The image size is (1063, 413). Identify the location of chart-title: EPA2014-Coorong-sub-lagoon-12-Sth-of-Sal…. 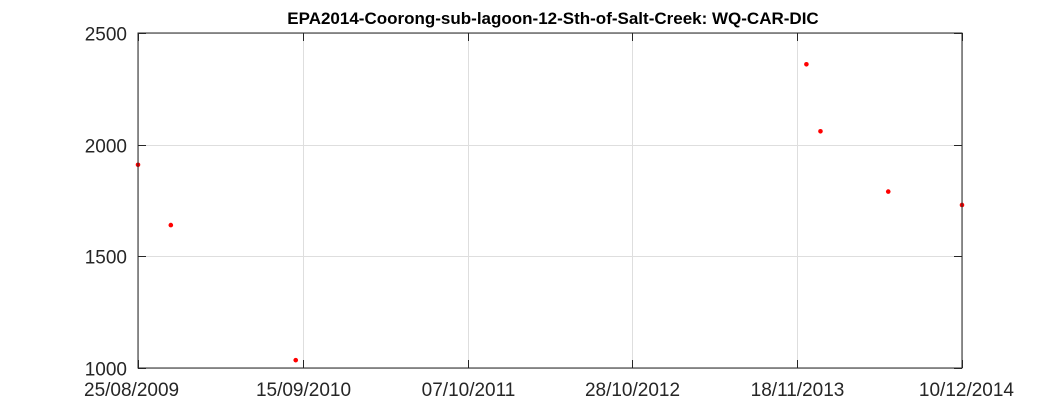
(552, 18).